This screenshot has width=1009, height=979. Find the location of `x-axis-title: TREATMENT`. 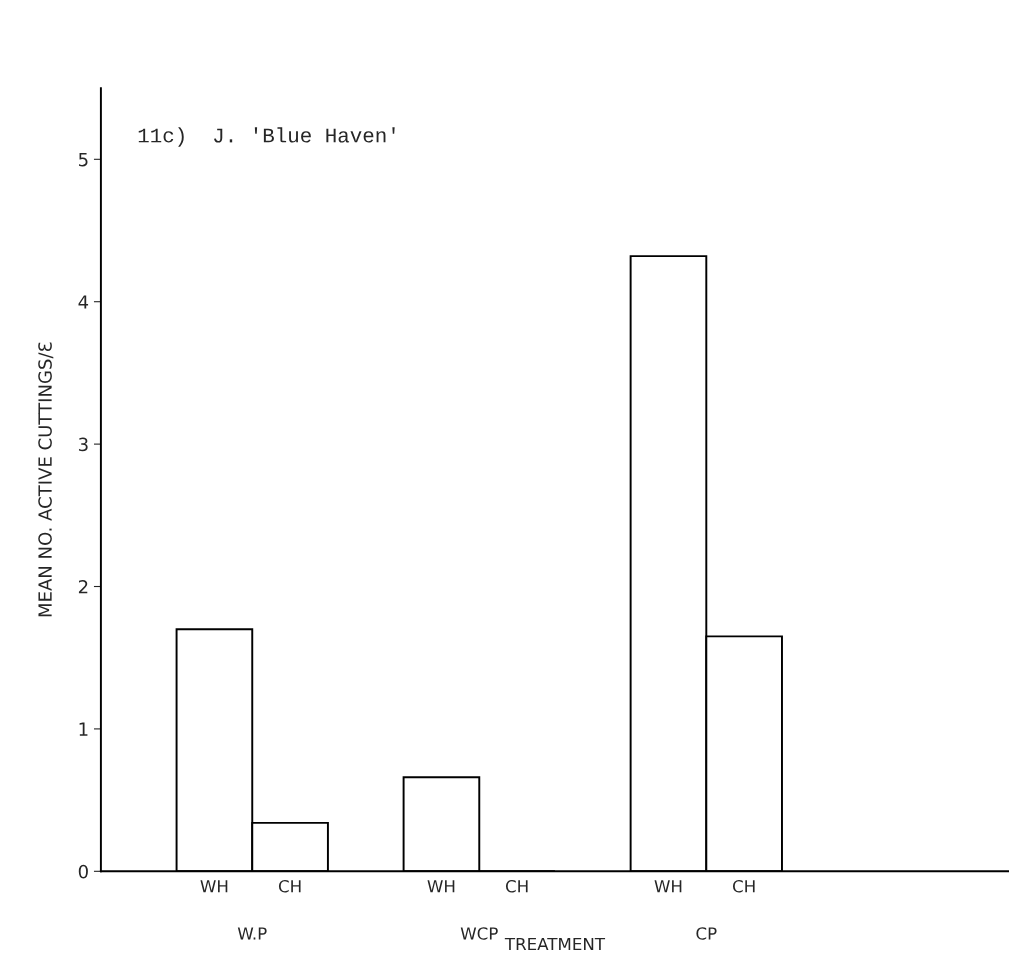

x-axis-title: TREATMENT is located at coordinates (555, 944).